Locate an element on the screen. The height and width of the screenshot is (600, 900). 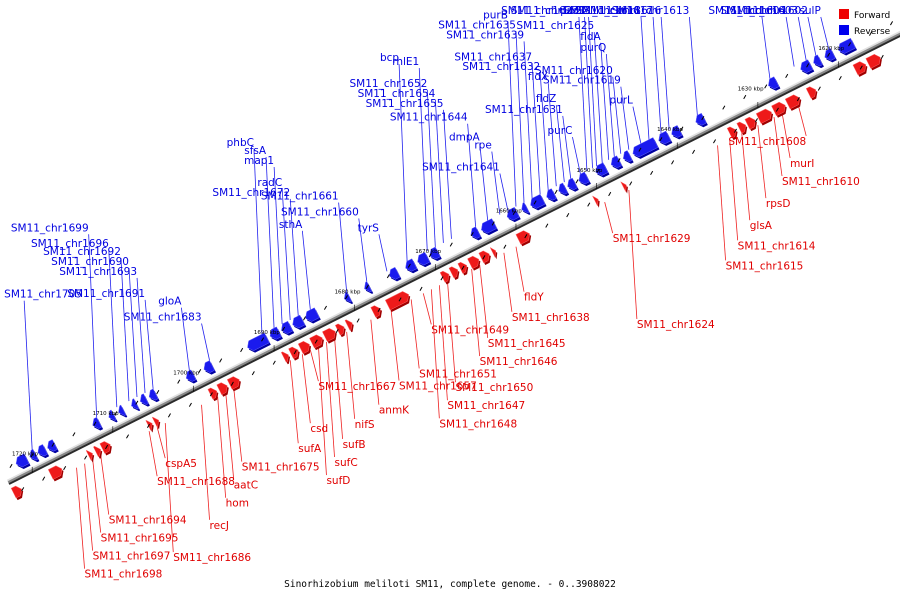
gene-label-sm11-chr1645: SM11_chr1645 is located at coordinates (527, 344).